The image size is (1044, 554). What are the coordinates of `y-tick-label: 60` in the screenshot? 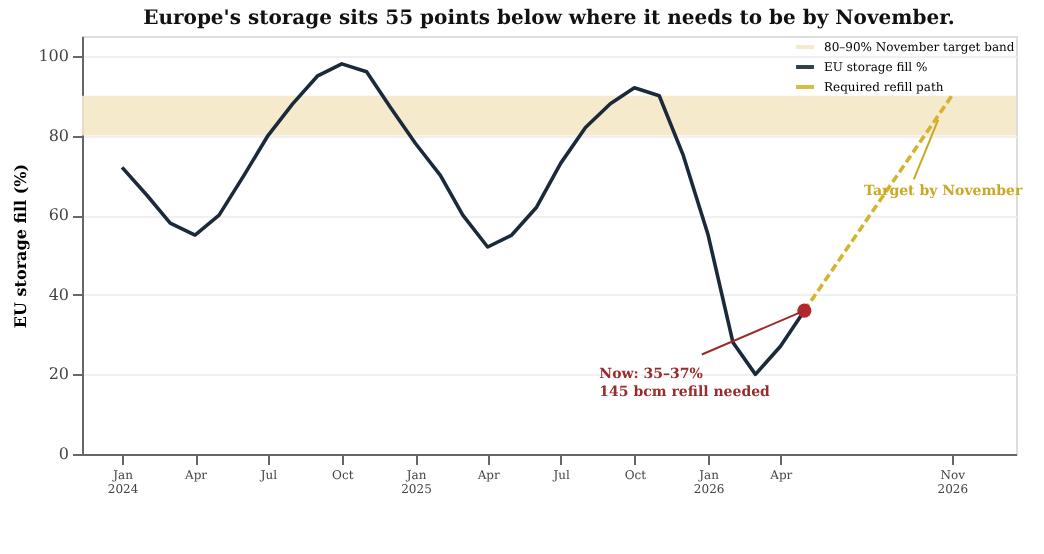 It's located at (58, 215).